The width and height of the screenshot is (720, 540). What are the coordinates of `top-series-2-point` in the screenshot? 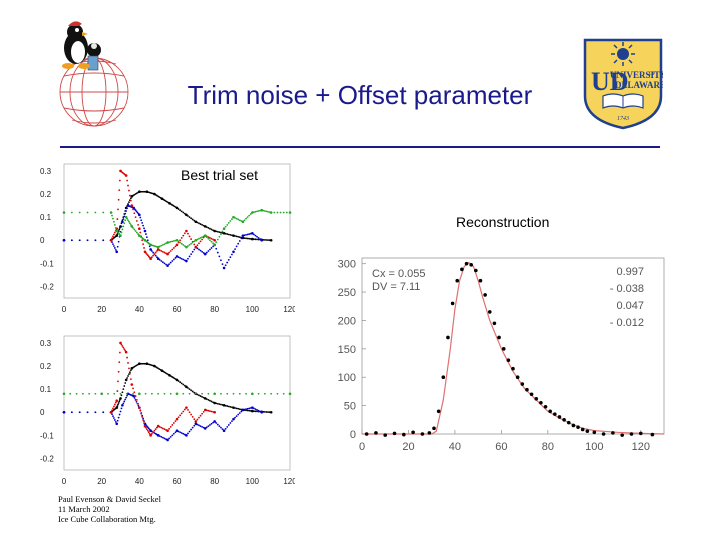 It's located at (158, 249).